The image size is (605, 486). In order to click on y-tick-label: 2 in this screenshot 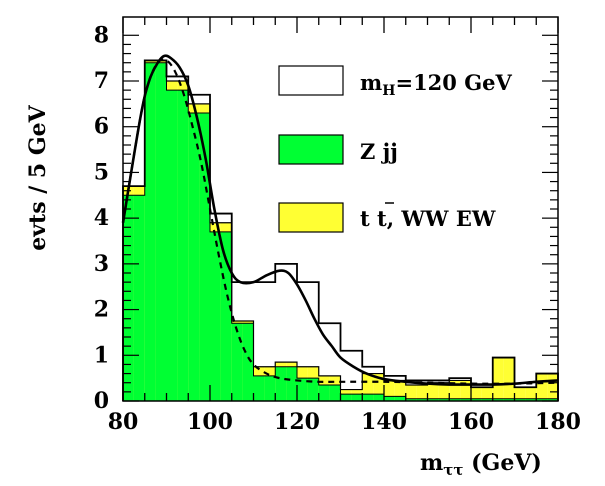, I will do `click(101, 310)`.